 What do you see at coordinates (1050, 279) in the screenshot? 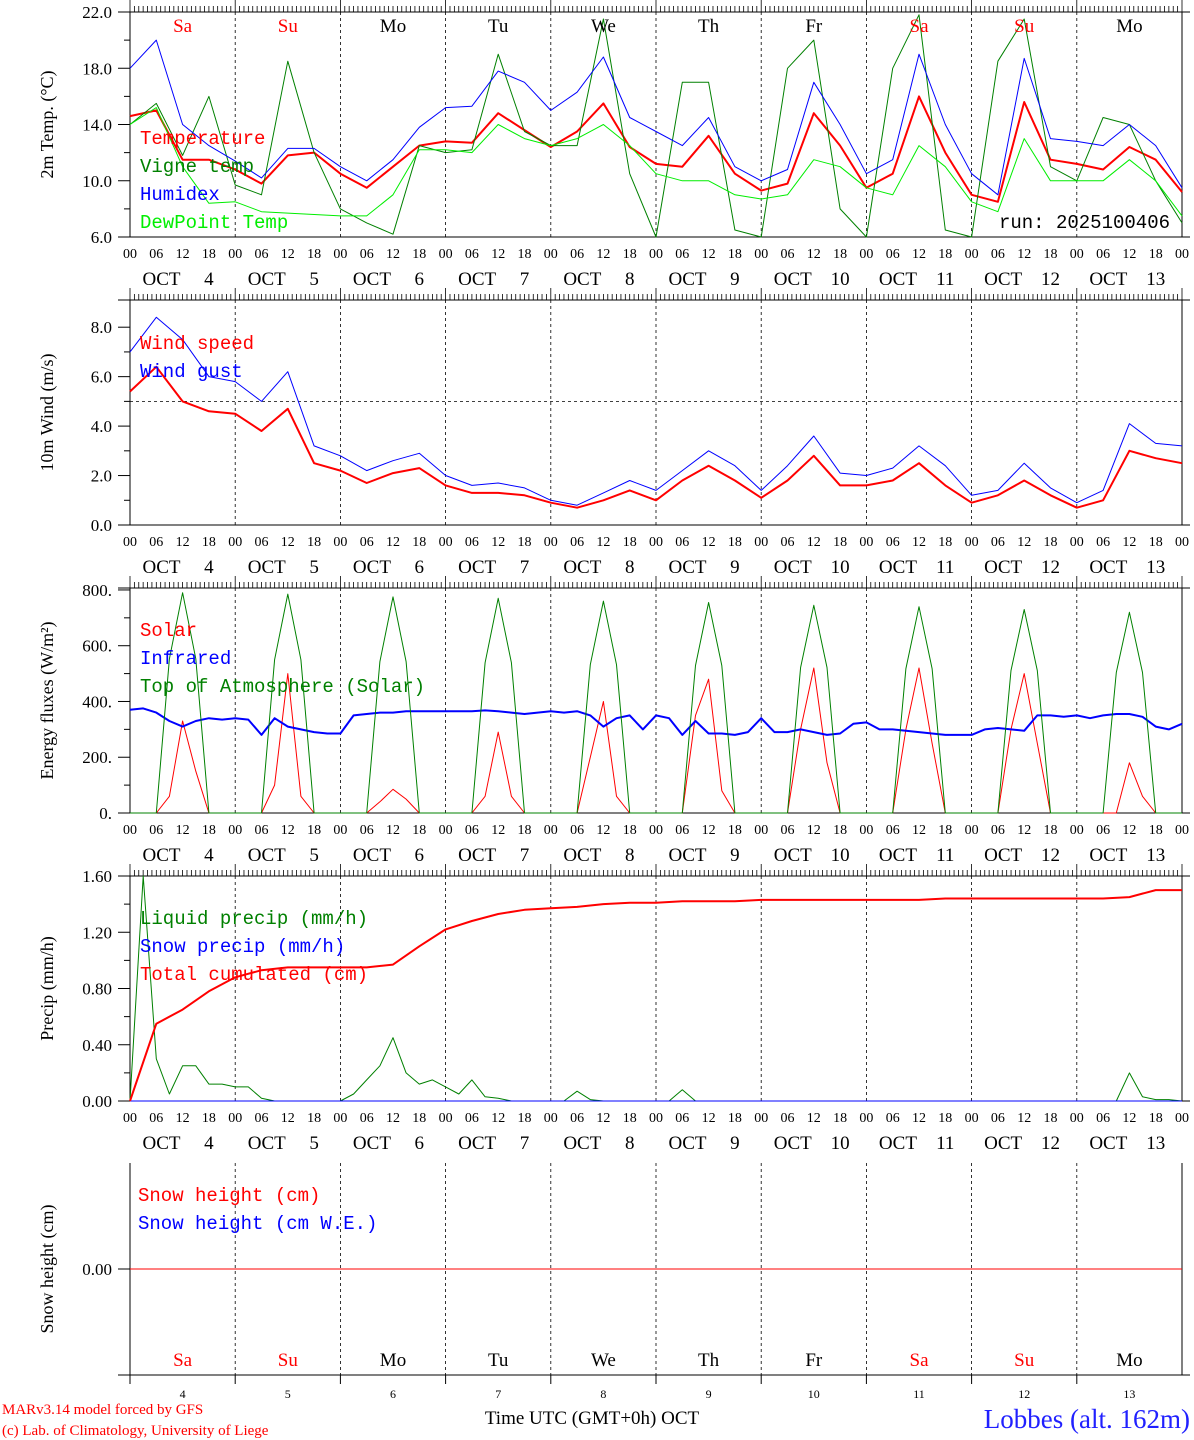
I see `day-label: 12` at bounding box center [1050, 279].